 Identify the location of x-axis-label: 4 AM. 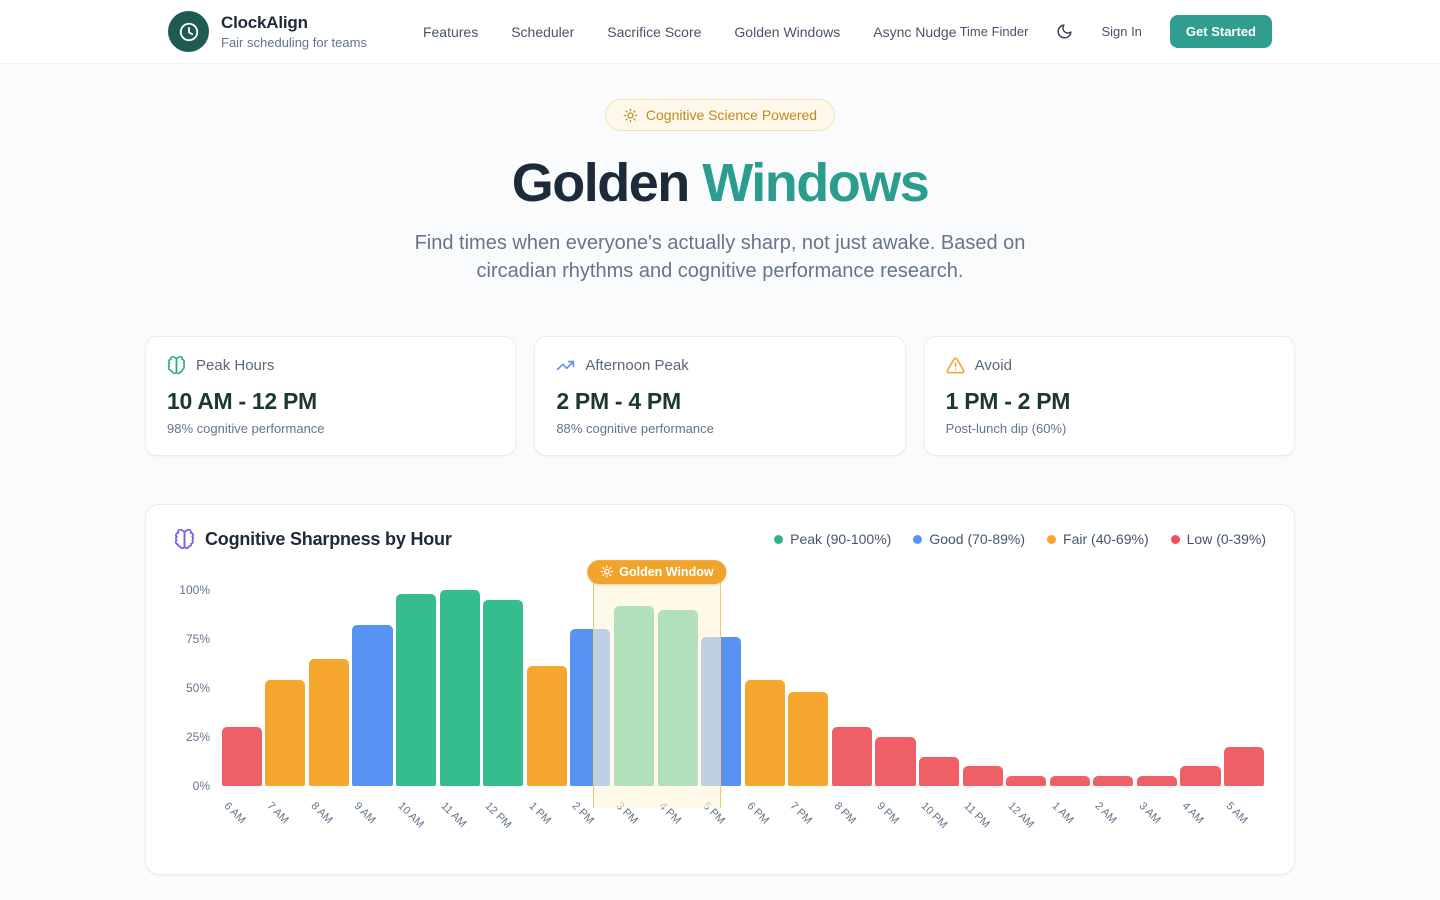
(1193, 812).